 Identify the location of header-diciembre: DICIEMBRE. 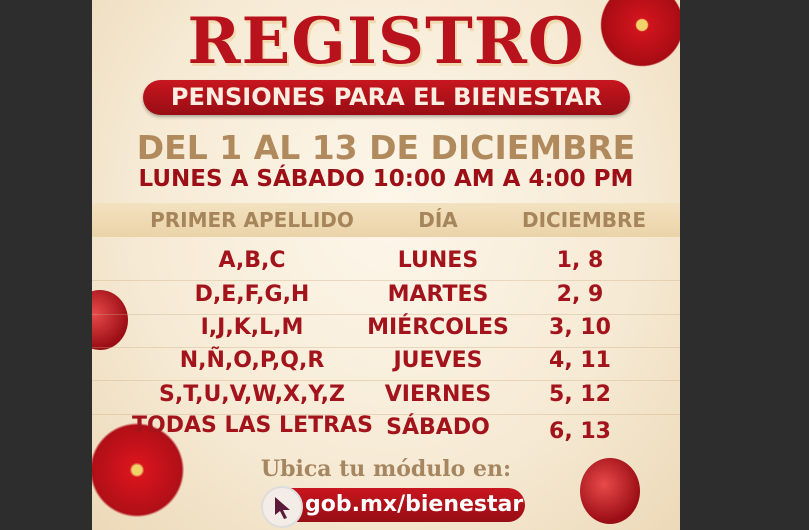
(584, 220).